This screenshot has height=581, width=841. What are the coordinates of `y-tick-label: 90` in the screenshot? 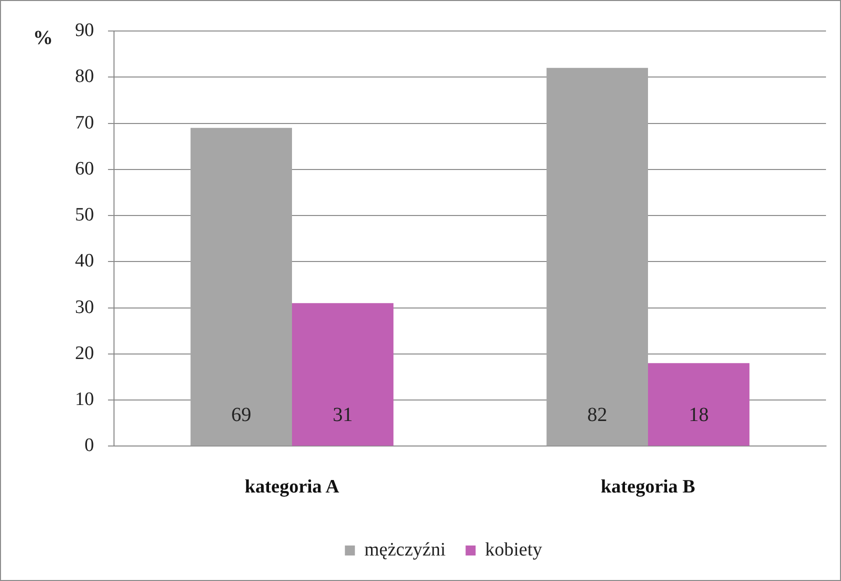 It's located at (84, 30).